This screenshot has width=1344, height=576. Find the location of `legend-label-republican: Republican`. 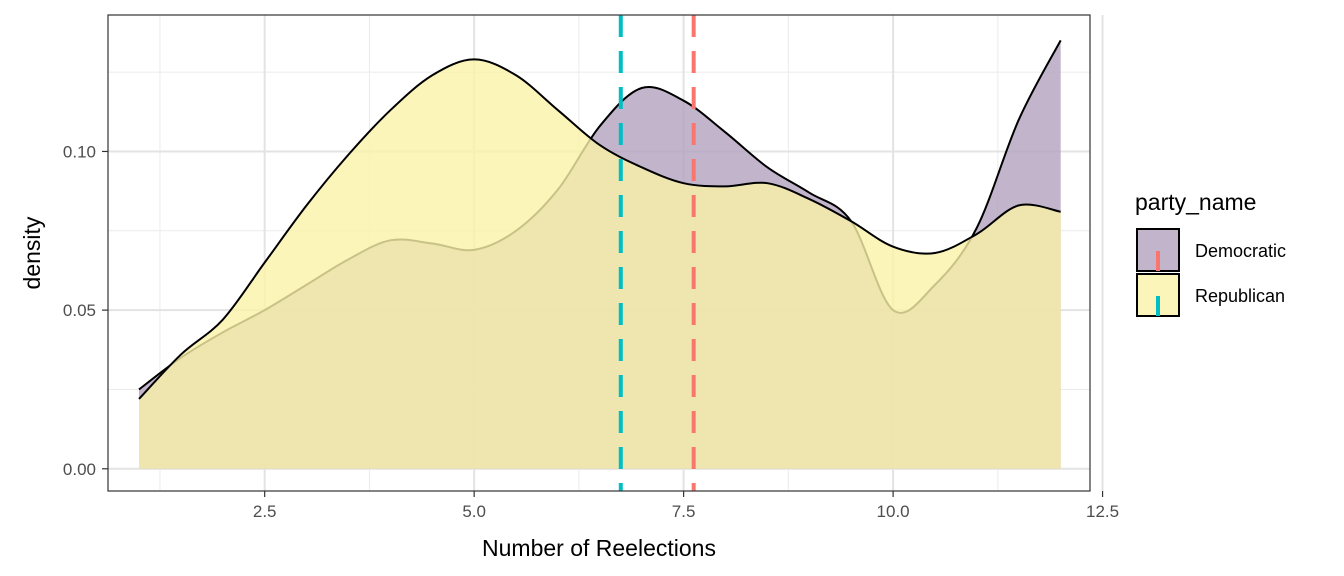

legend-label-republican: Republican is located at coordinates (1240, 296).